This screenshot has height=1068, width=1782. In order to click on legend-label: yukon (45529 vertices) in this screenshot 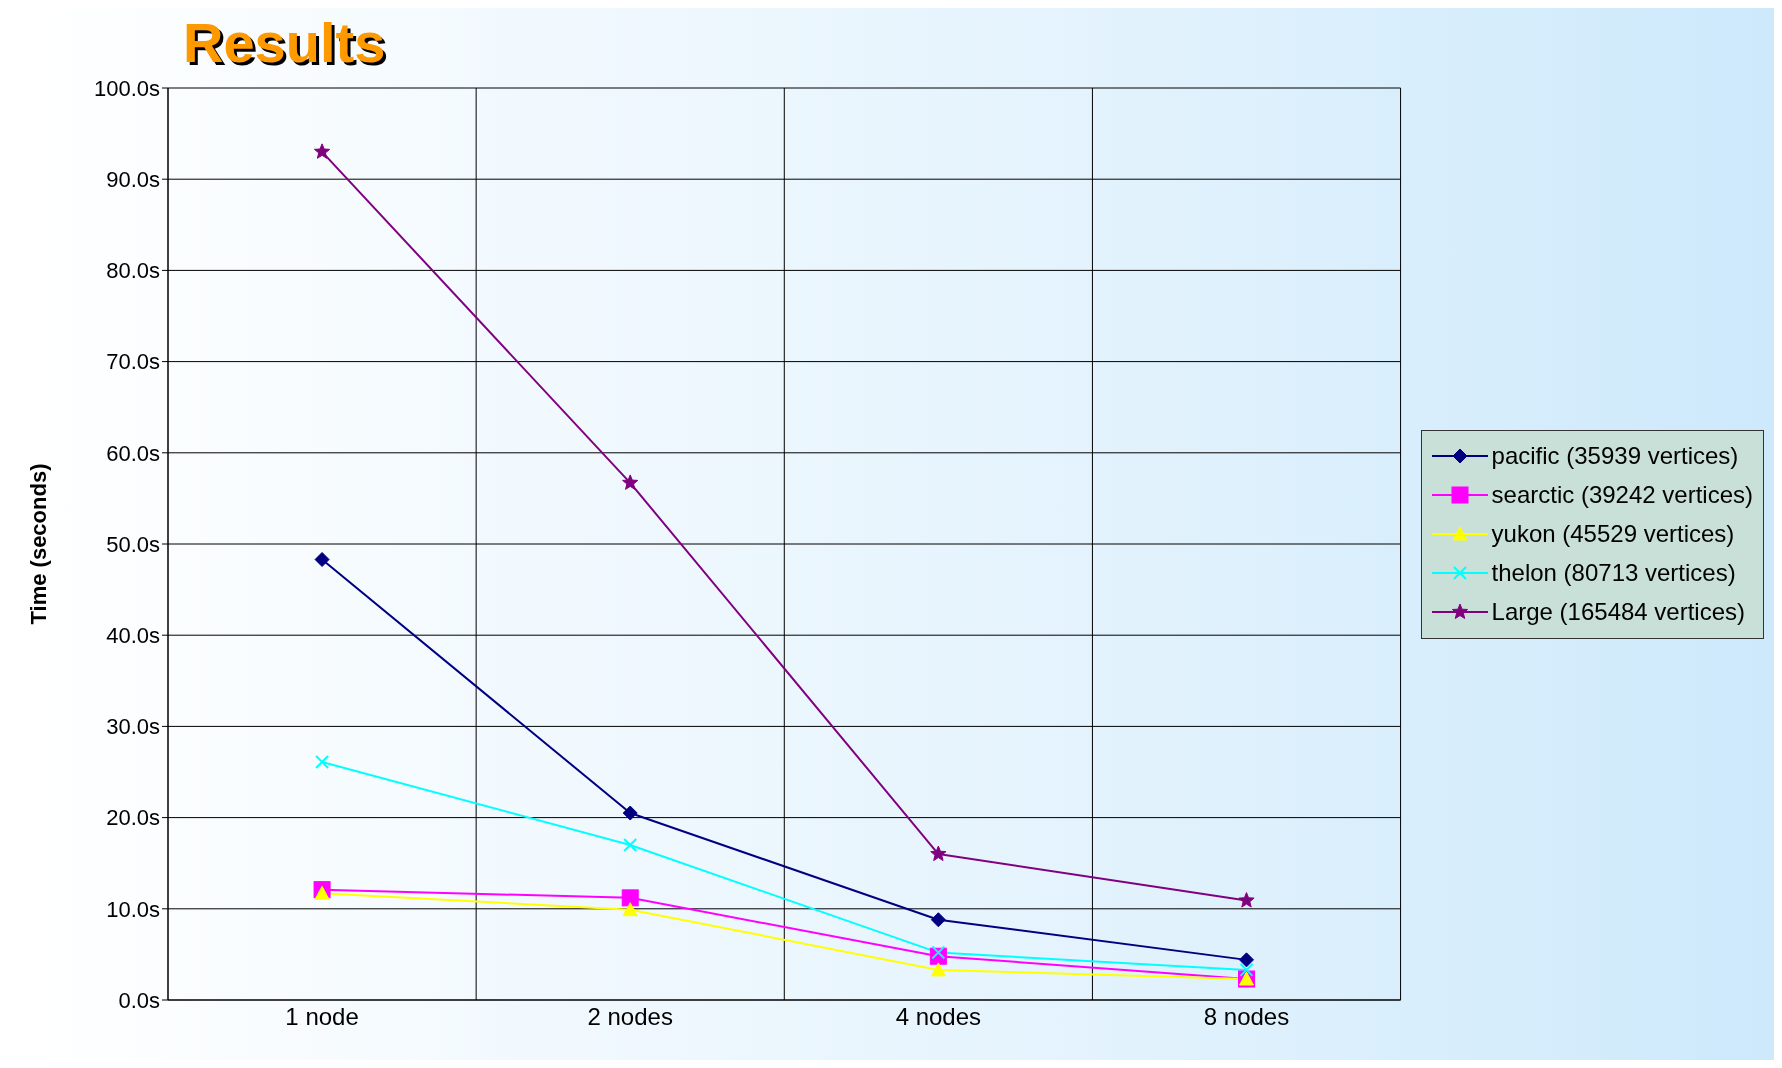, I will do `click(1613, 534)`.